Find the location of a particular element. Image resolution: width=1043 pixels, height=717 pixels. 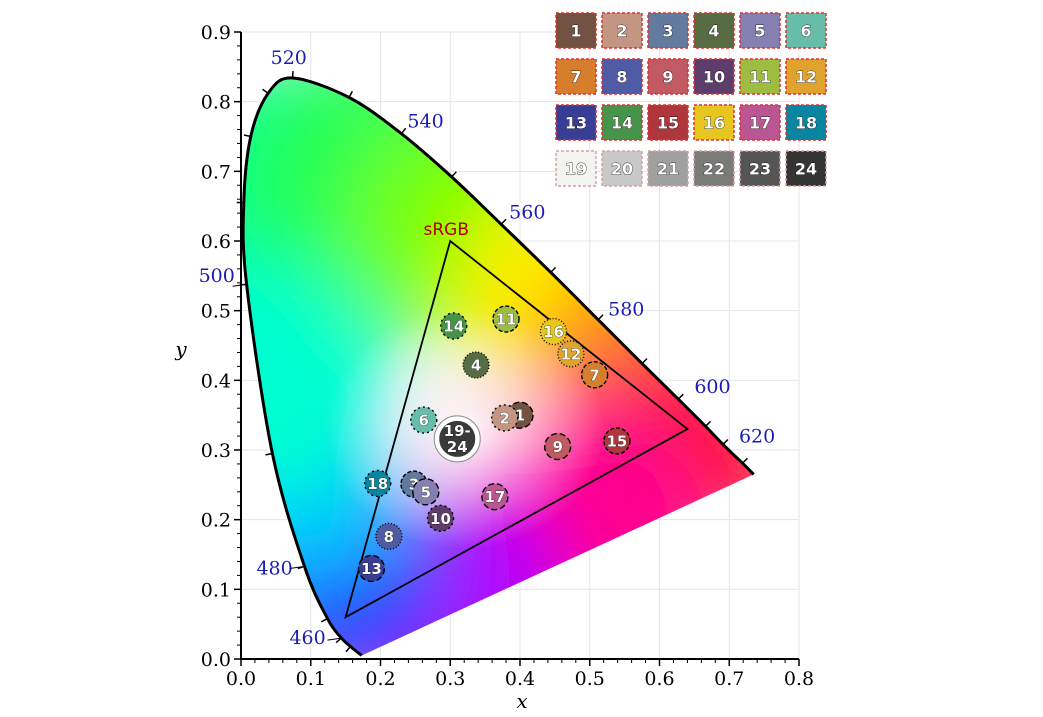

wavelength-label: 520 is located at coordinates (289, 58).